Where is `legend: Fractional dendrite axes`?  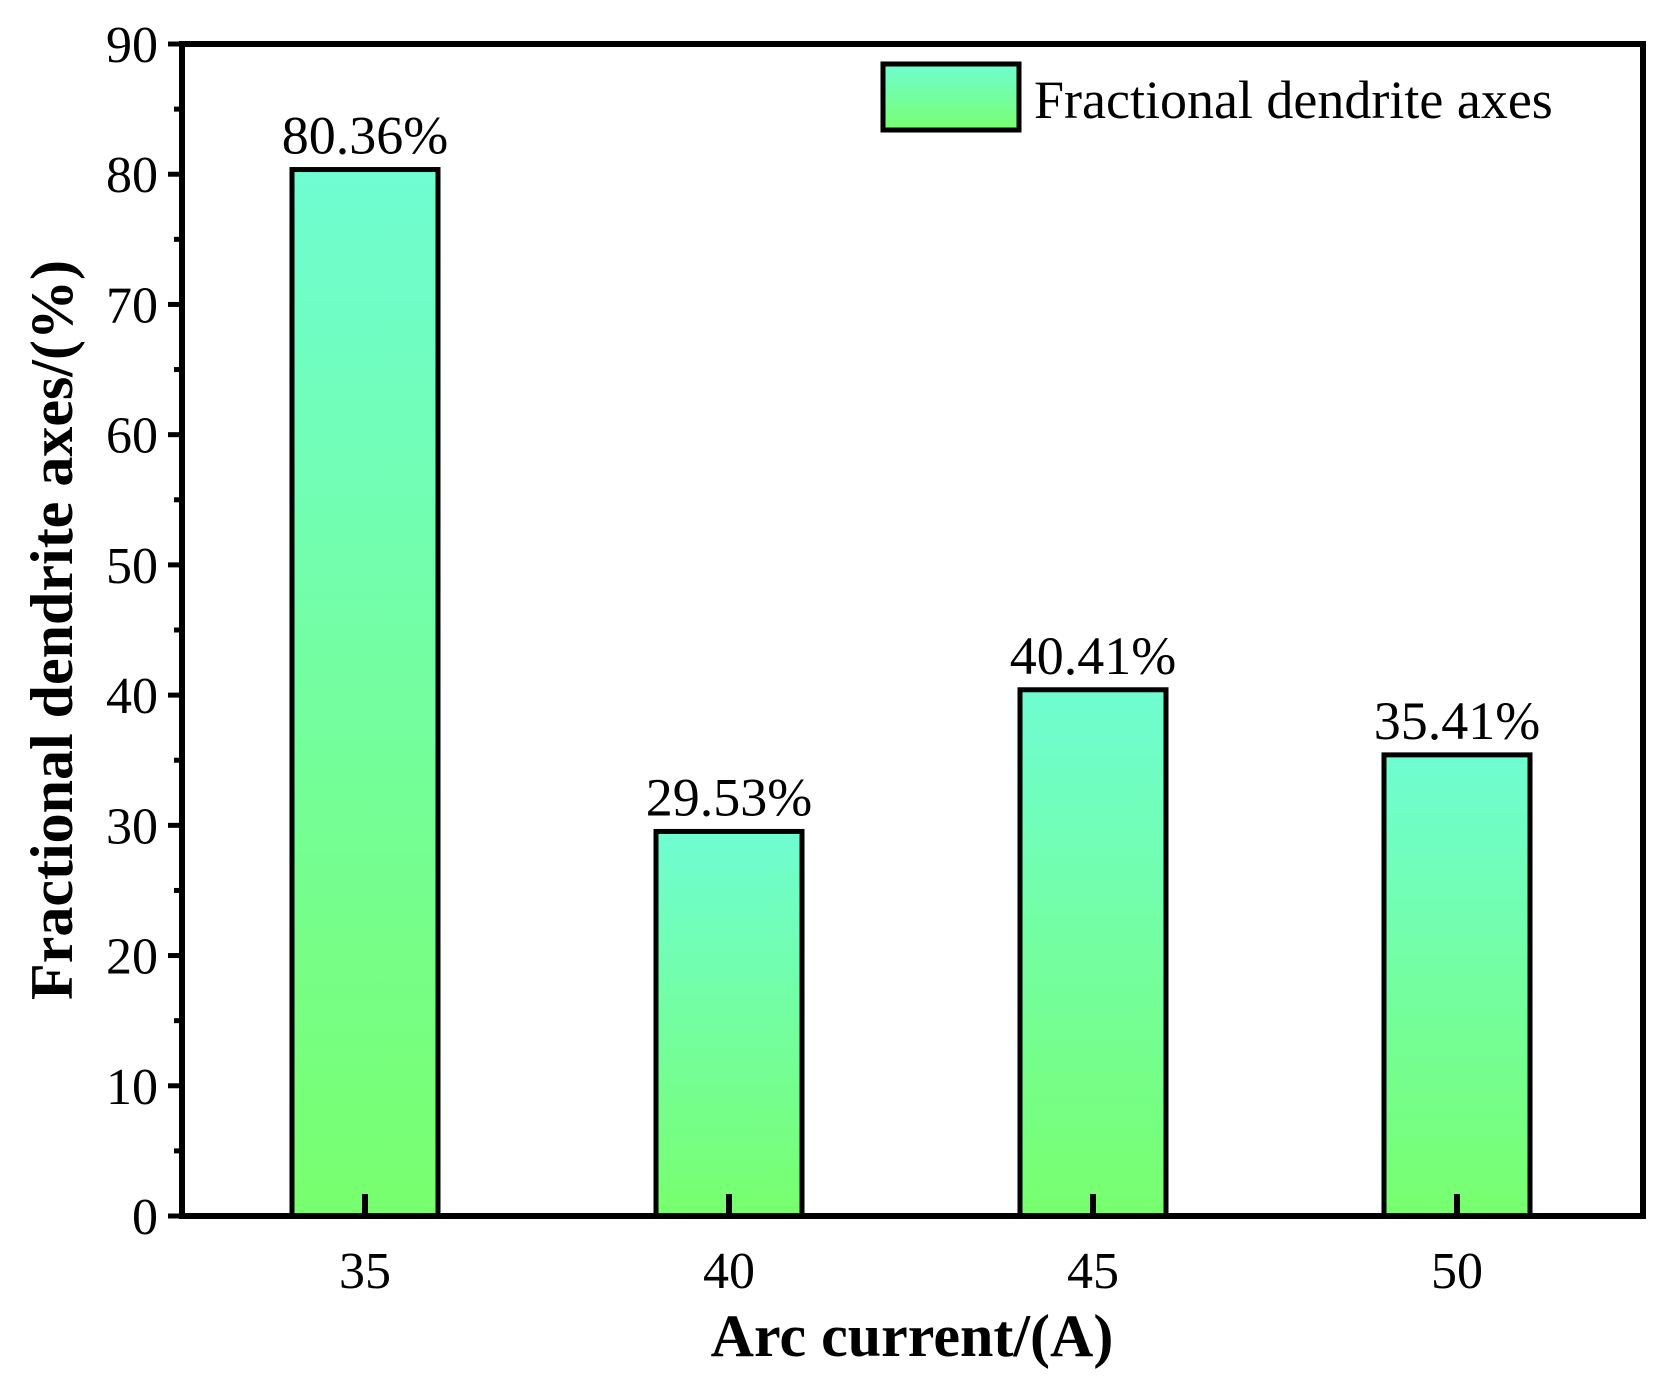 legend: Fractional dendrite axes is located at coordinates (1216, 97).